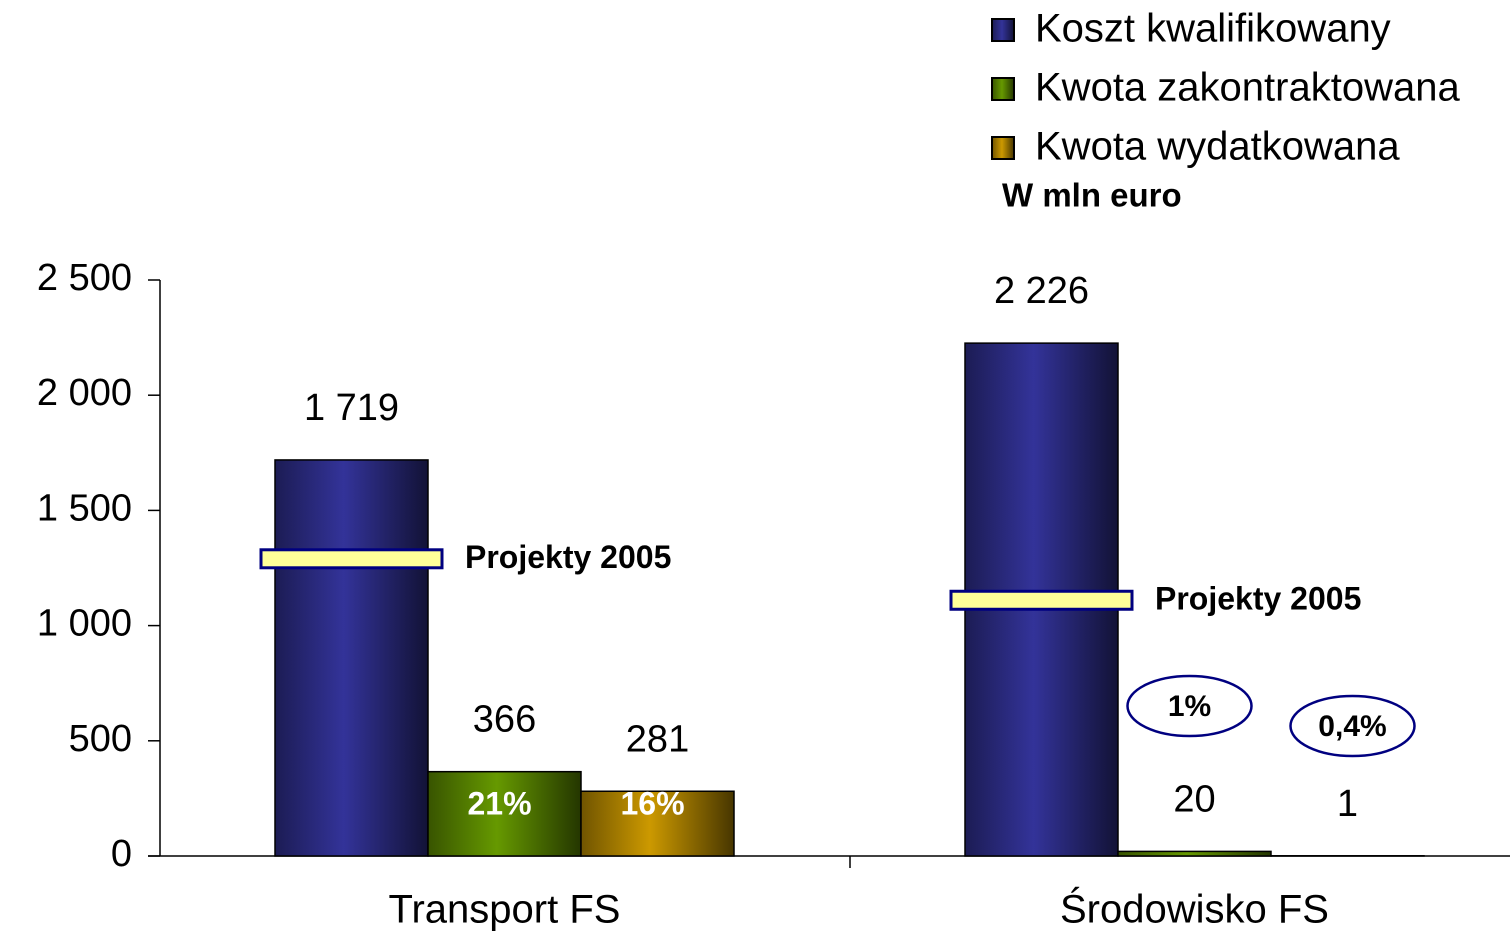 This screenshot has height=949, width=1510. Describe the element at coordinates (121, 854) in the screenshot. I see `y-tick-label: 0` at that location.